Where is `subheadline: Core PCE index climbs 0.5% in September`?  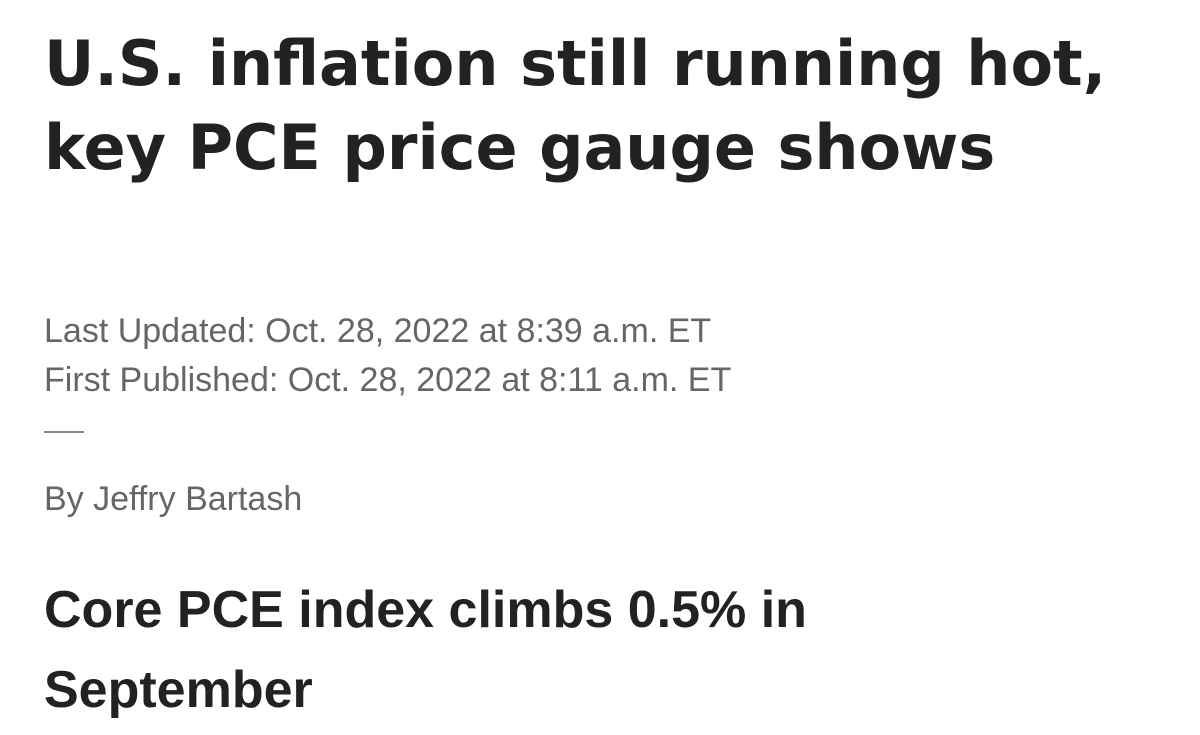 subheadline: Core PCE index climbs 0.5% in September is located at coordinates (425, 650).